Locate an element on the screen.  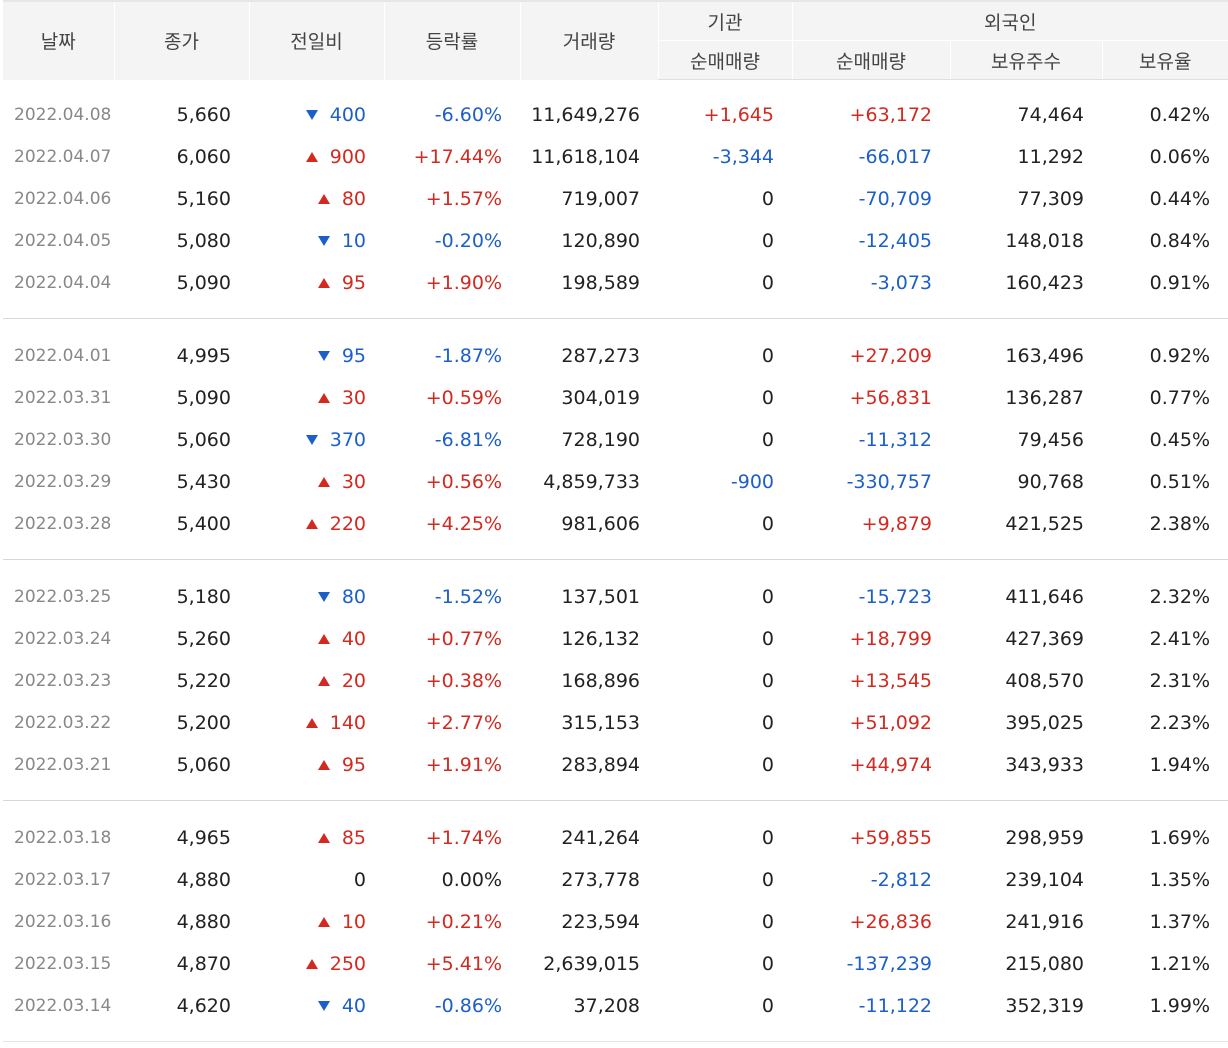
cell-foreign-net: -66,017 is located at coordinates (895, 157).